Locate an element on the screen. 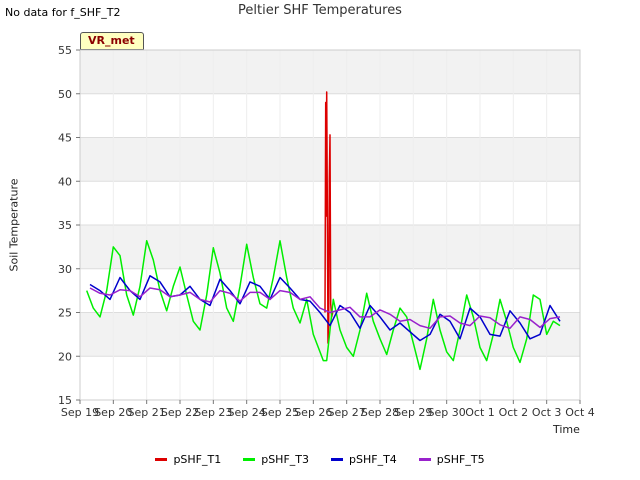  legend-item-pSHF_T1: pSHF_T1 is located at coordinates (188, 459).